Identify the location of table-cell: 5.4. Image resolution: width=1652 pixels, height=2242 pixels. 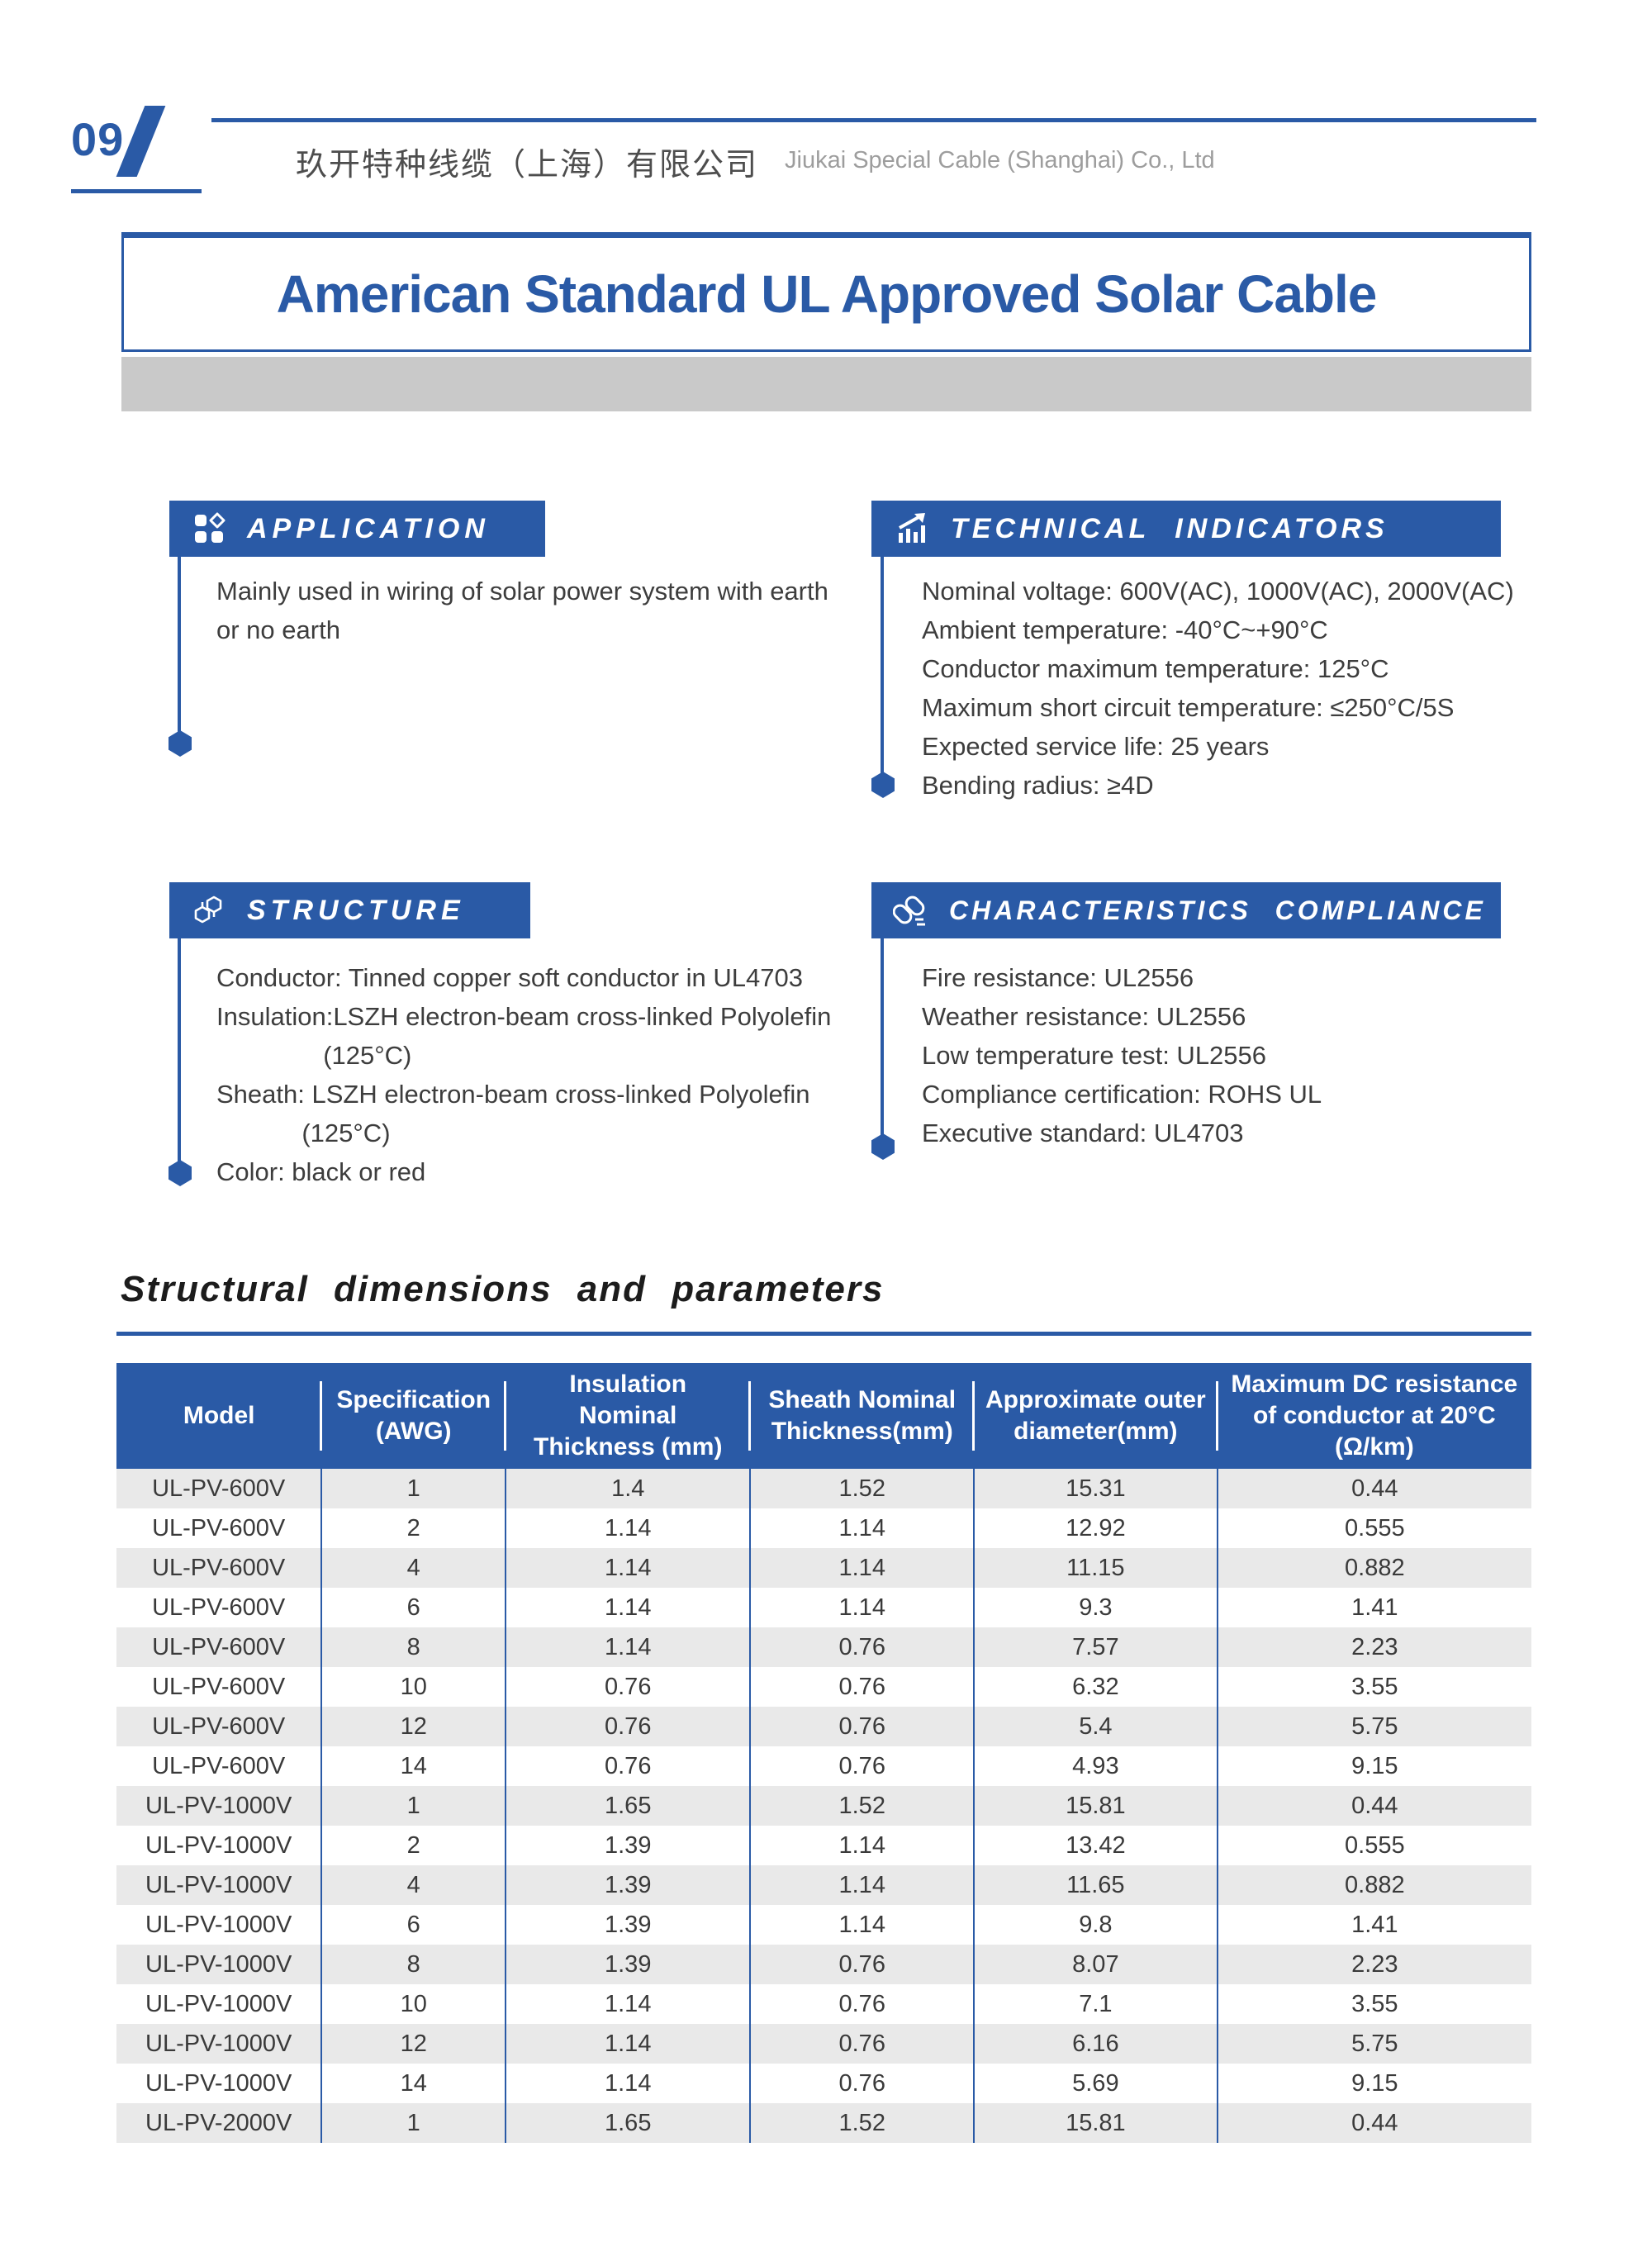
(1095, 1726).